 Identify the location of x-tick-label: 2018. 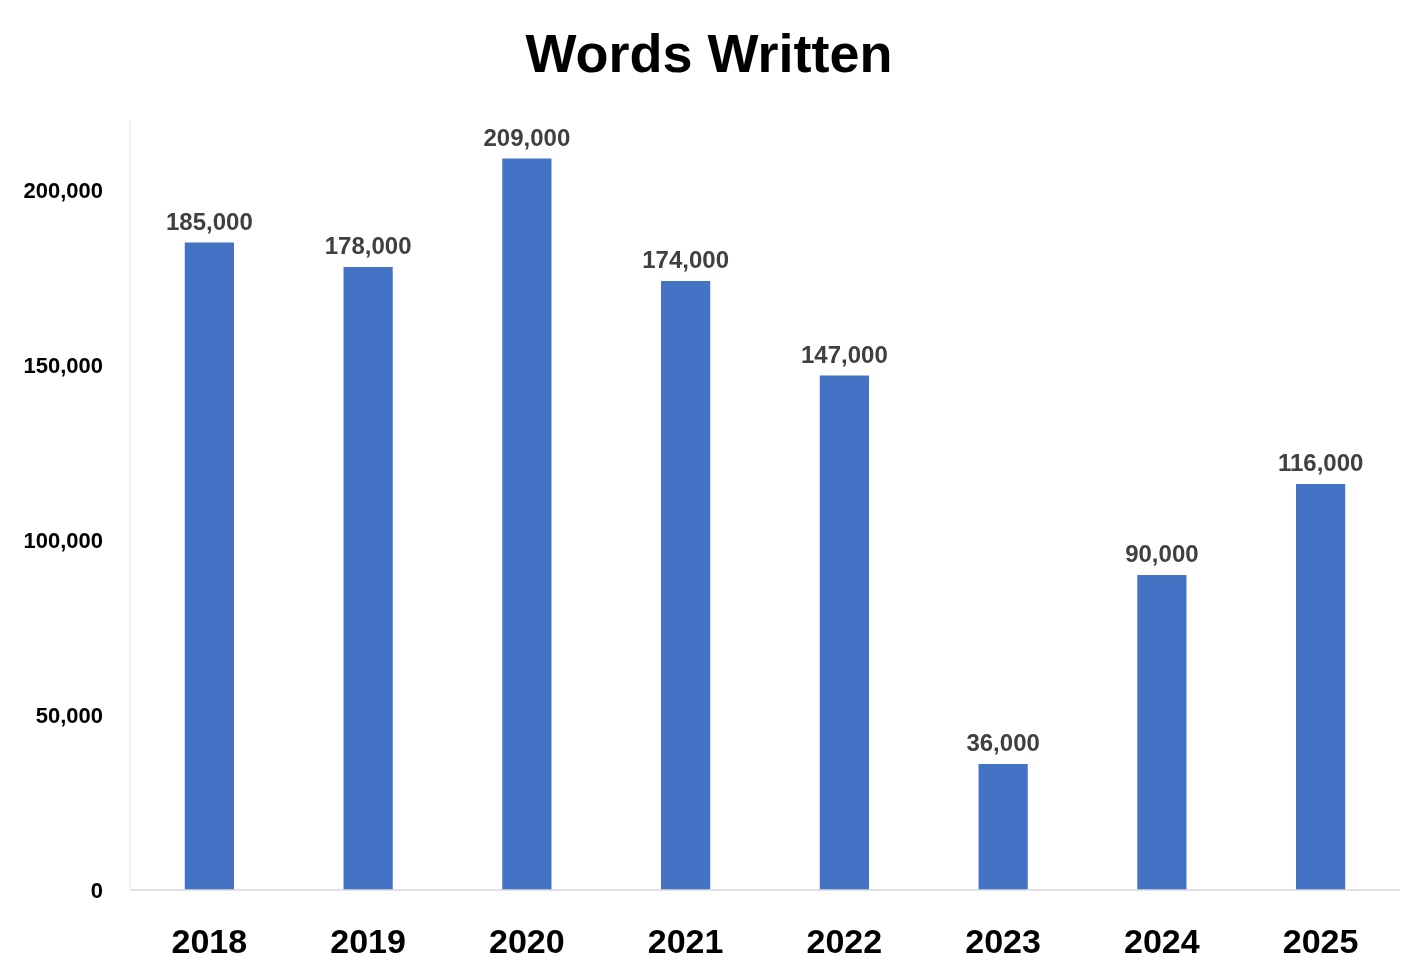
(209, 941).